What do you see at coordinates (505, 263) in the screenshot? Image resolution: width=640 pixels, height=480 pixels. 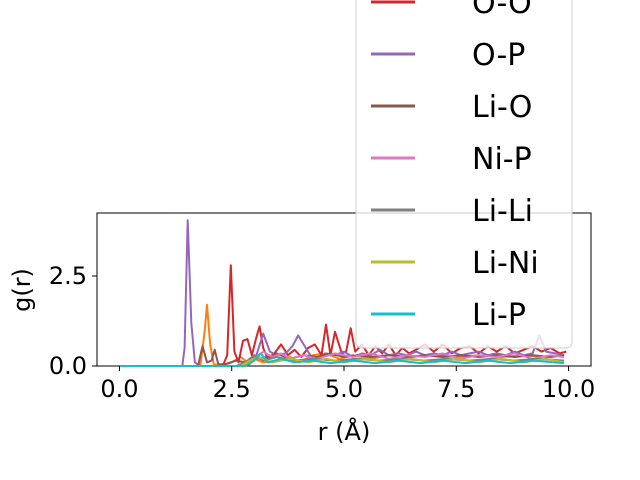 I see `legend-label: Li-Ni` at bounding box center [505, 263].